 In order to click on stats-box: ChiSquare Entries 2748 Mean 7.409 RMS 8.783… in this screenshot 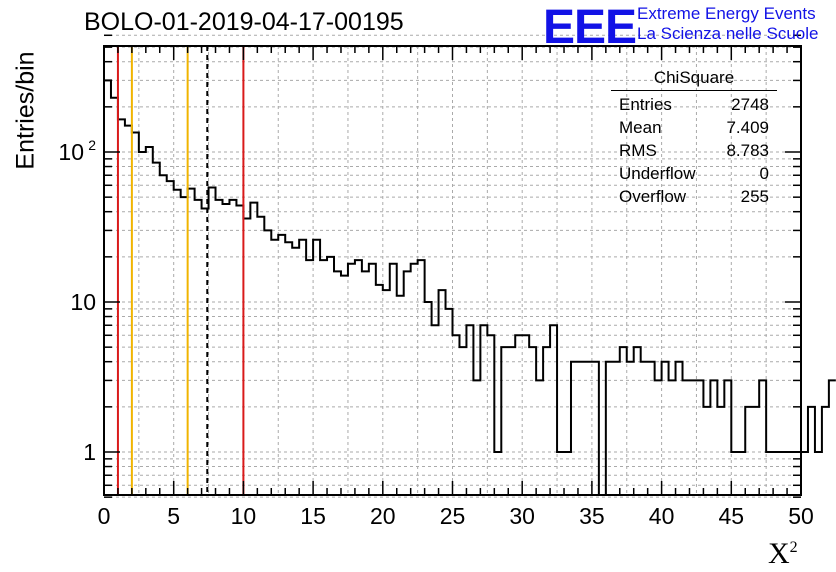, I will do `click(694, 138)`.